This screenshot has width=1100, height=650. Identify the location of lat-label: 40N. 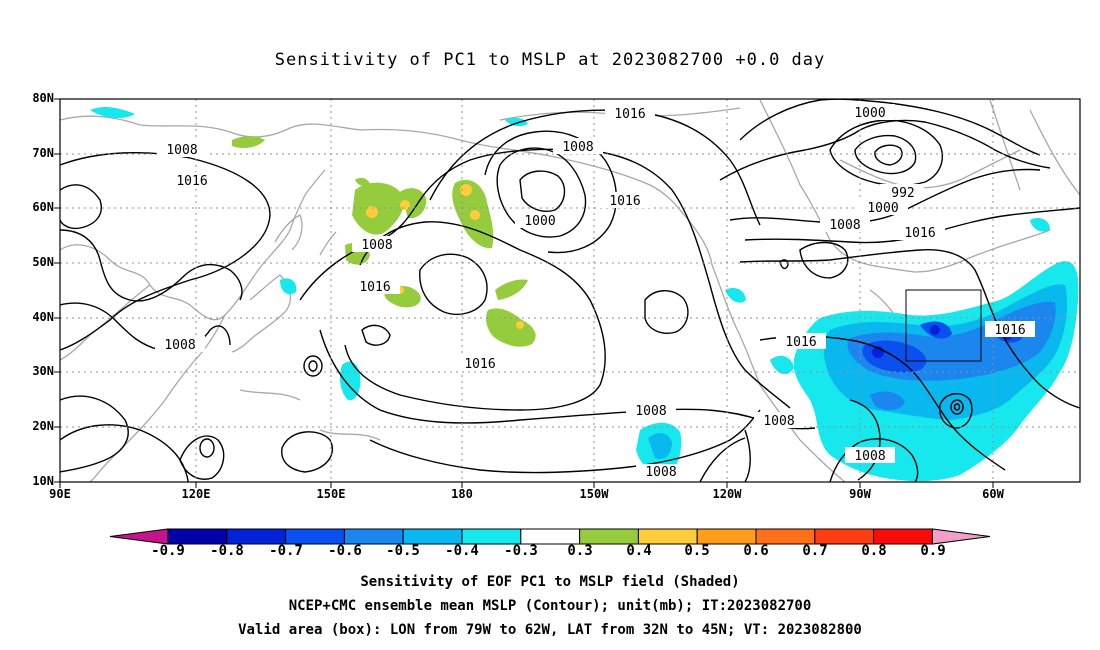
(43, 317).